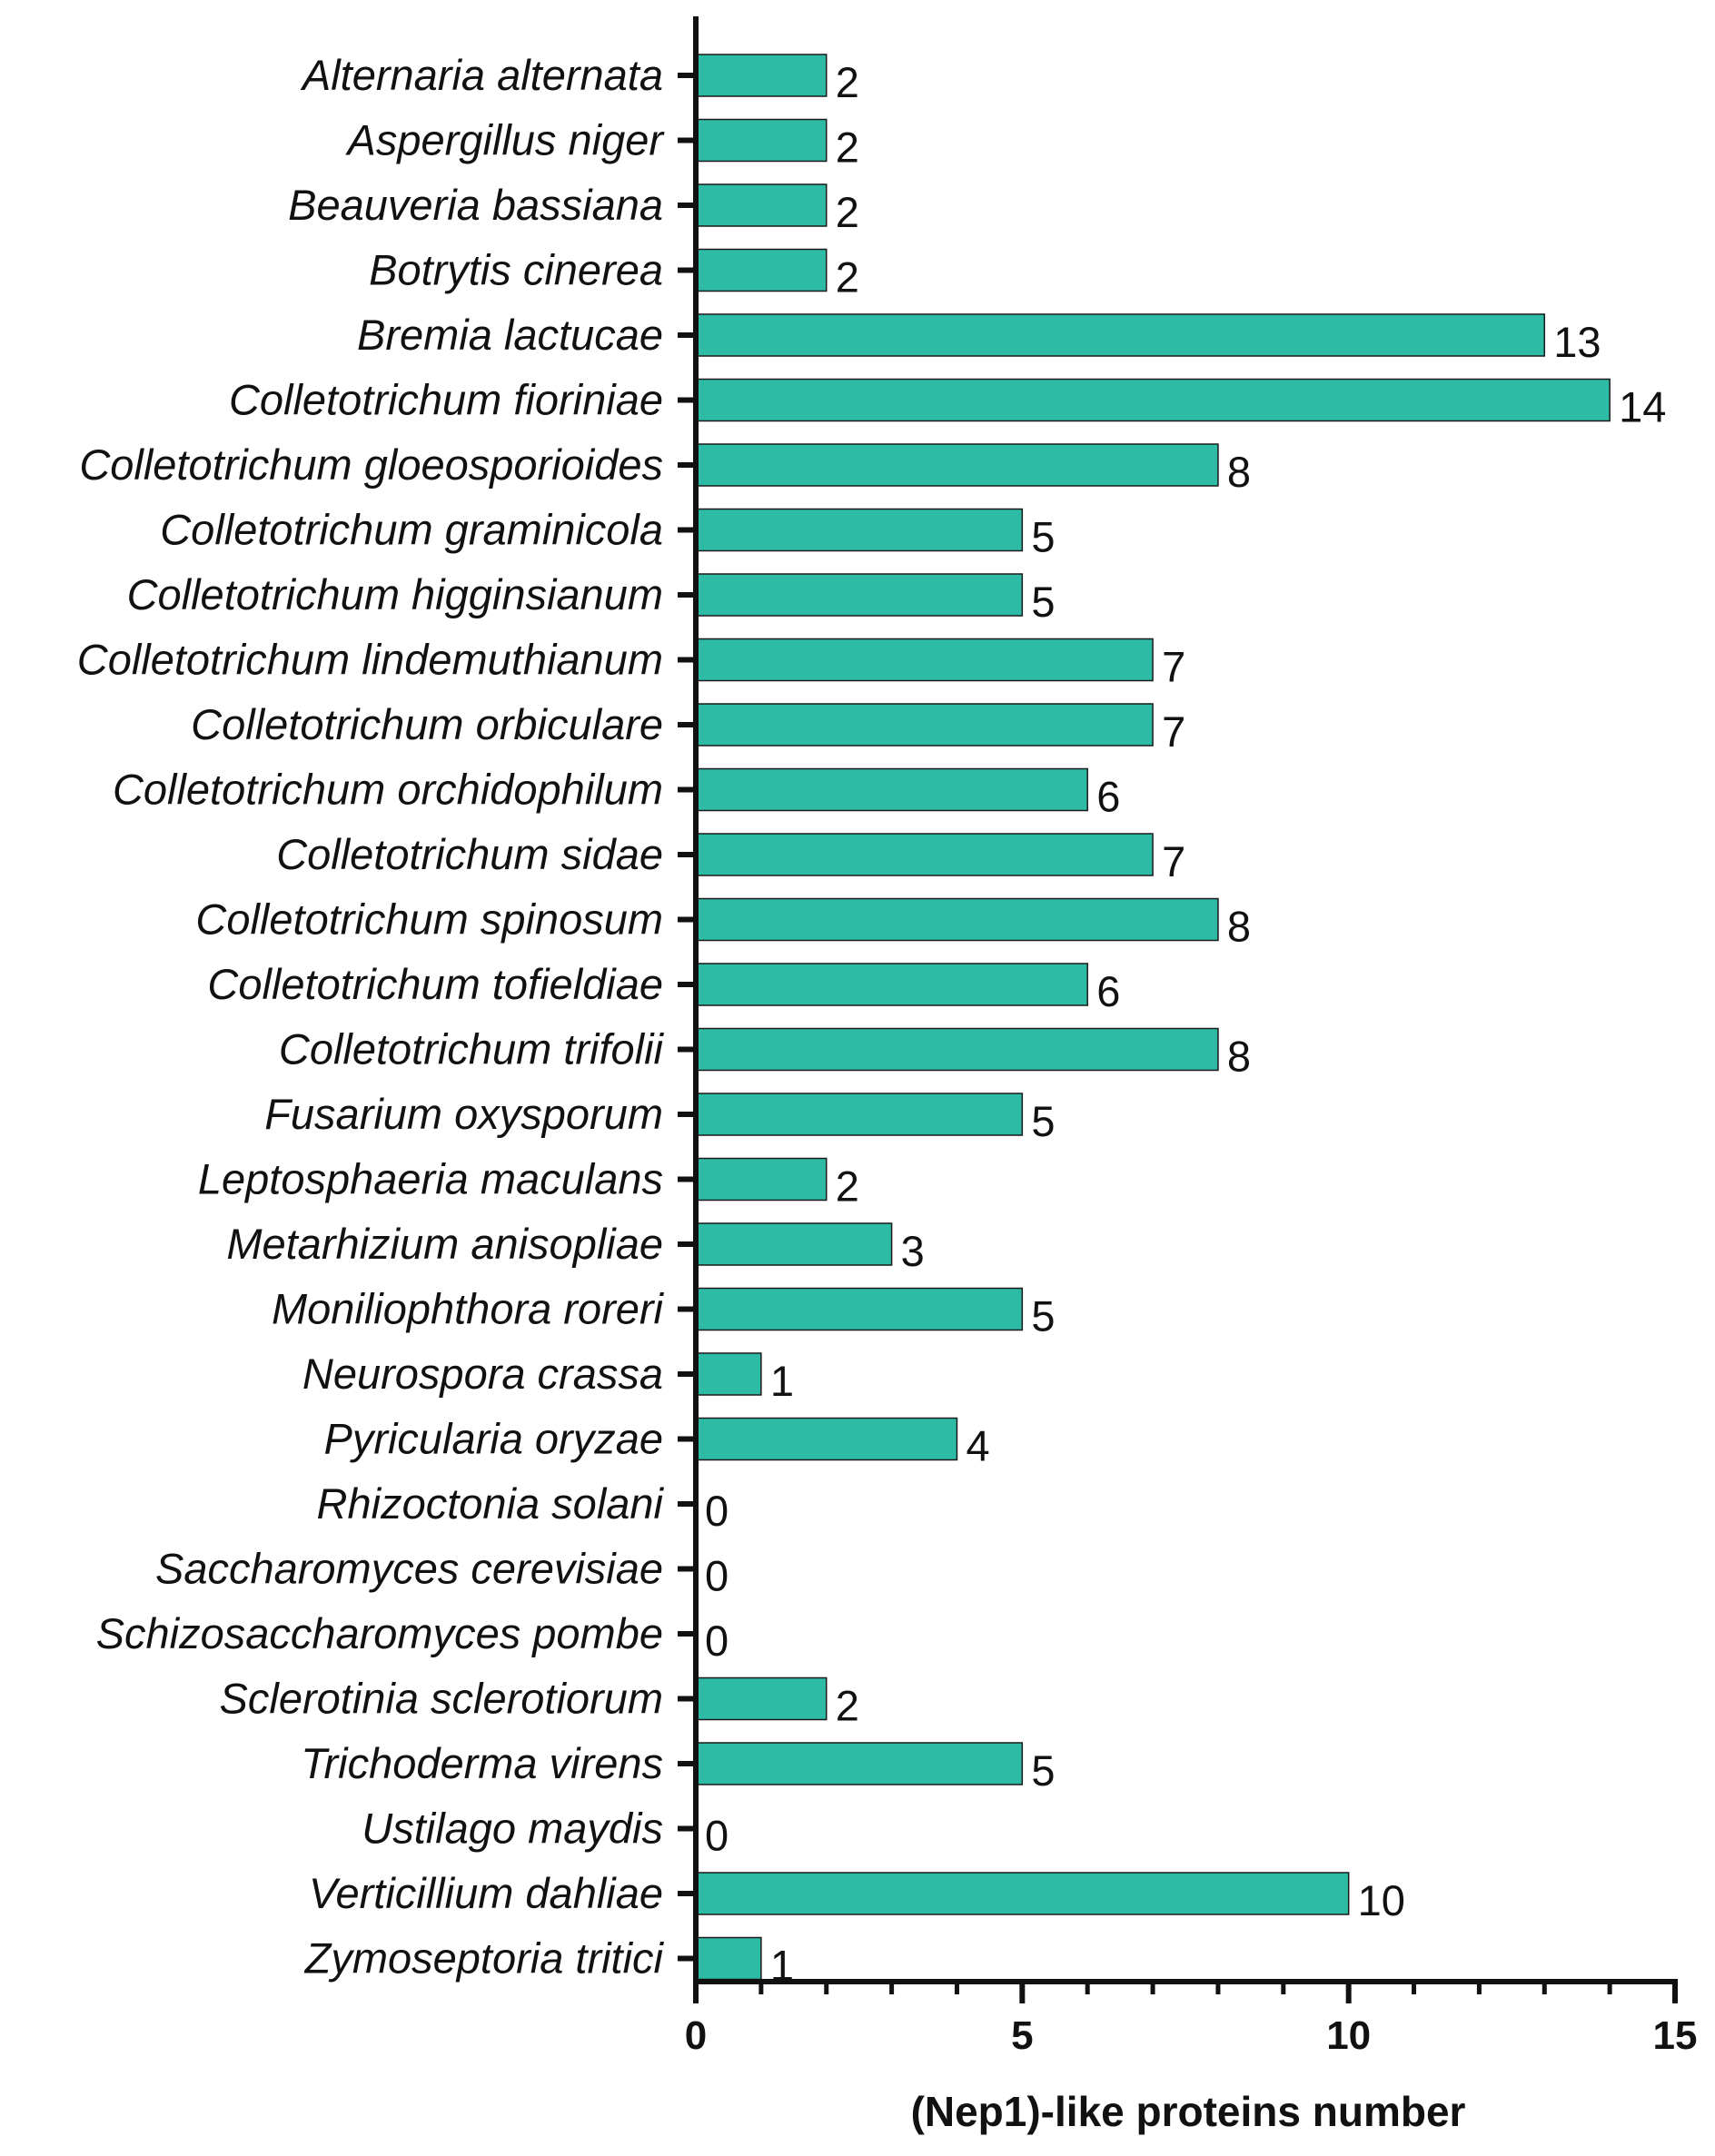 The image size is (1715, 2156). I want to click on category-label: Colletotrichum graminicola, so click(411, 530).